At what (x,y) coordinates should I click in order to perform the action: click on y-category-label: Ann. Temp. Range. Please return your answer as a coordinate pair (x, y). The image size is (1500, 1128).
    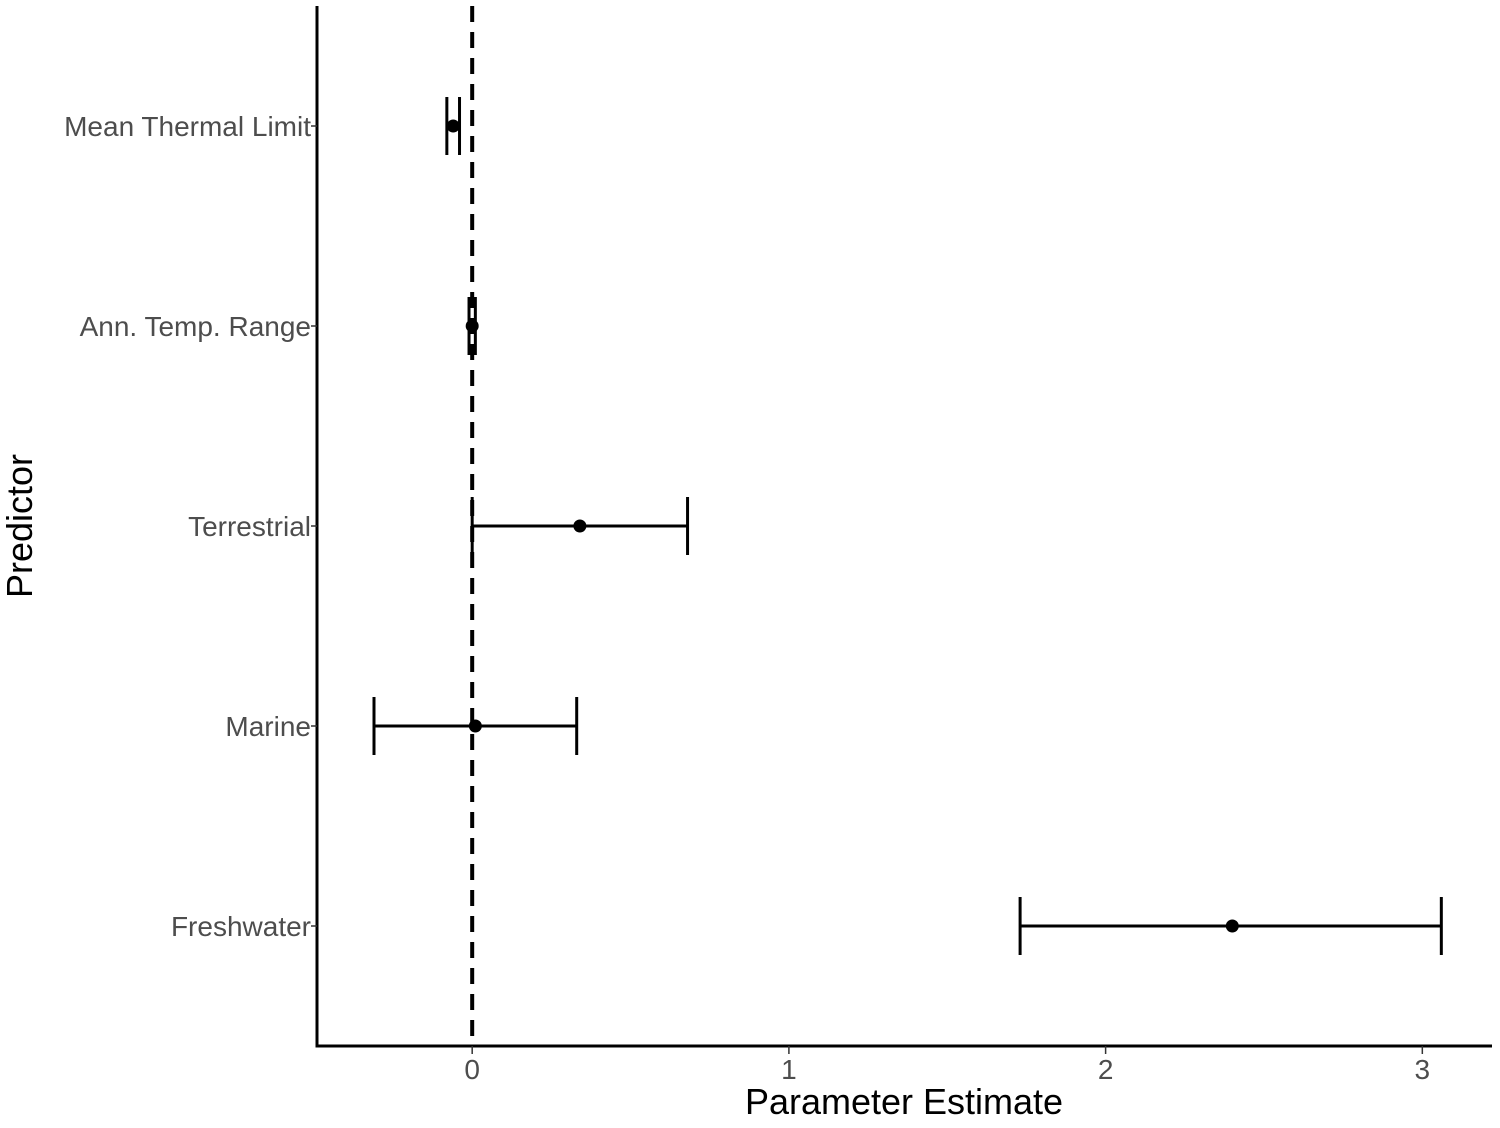
    Looking at the image, I should click on (195, 326).